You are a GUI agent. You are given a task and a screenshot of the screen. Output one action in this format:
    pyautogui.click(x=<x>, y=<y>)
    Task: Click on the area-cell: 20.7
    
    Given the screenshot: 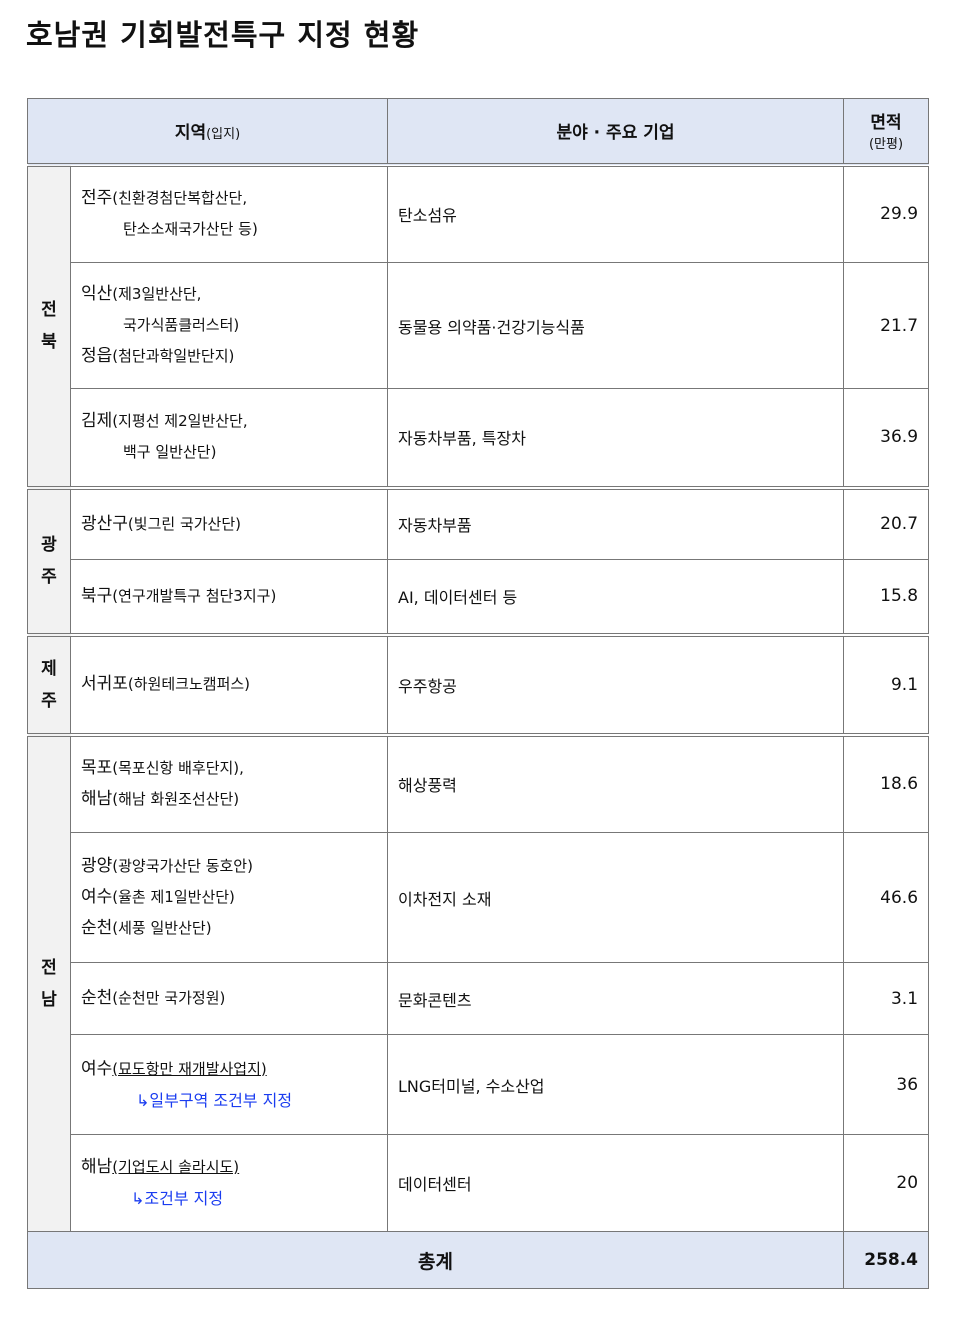 What is the action you would take?
    pyautogui.click(x=886, y=523)
    